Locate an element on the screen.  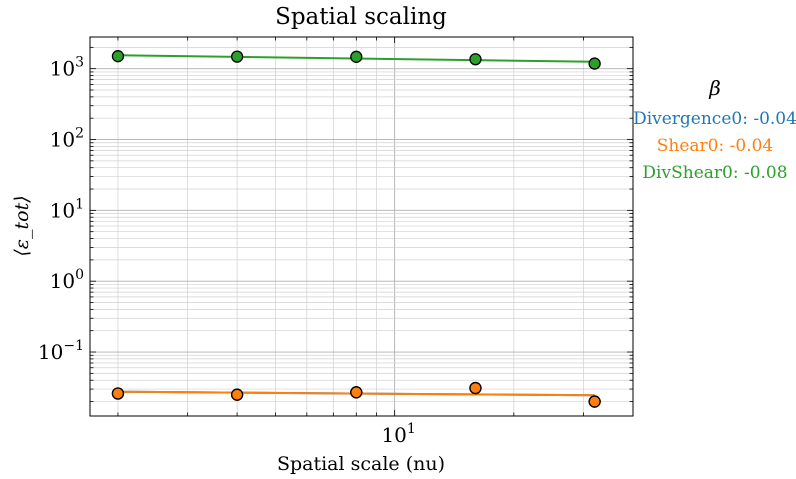
y-axis-label: ⟨ε_tot⟩ is located at coordinates (22, 225).